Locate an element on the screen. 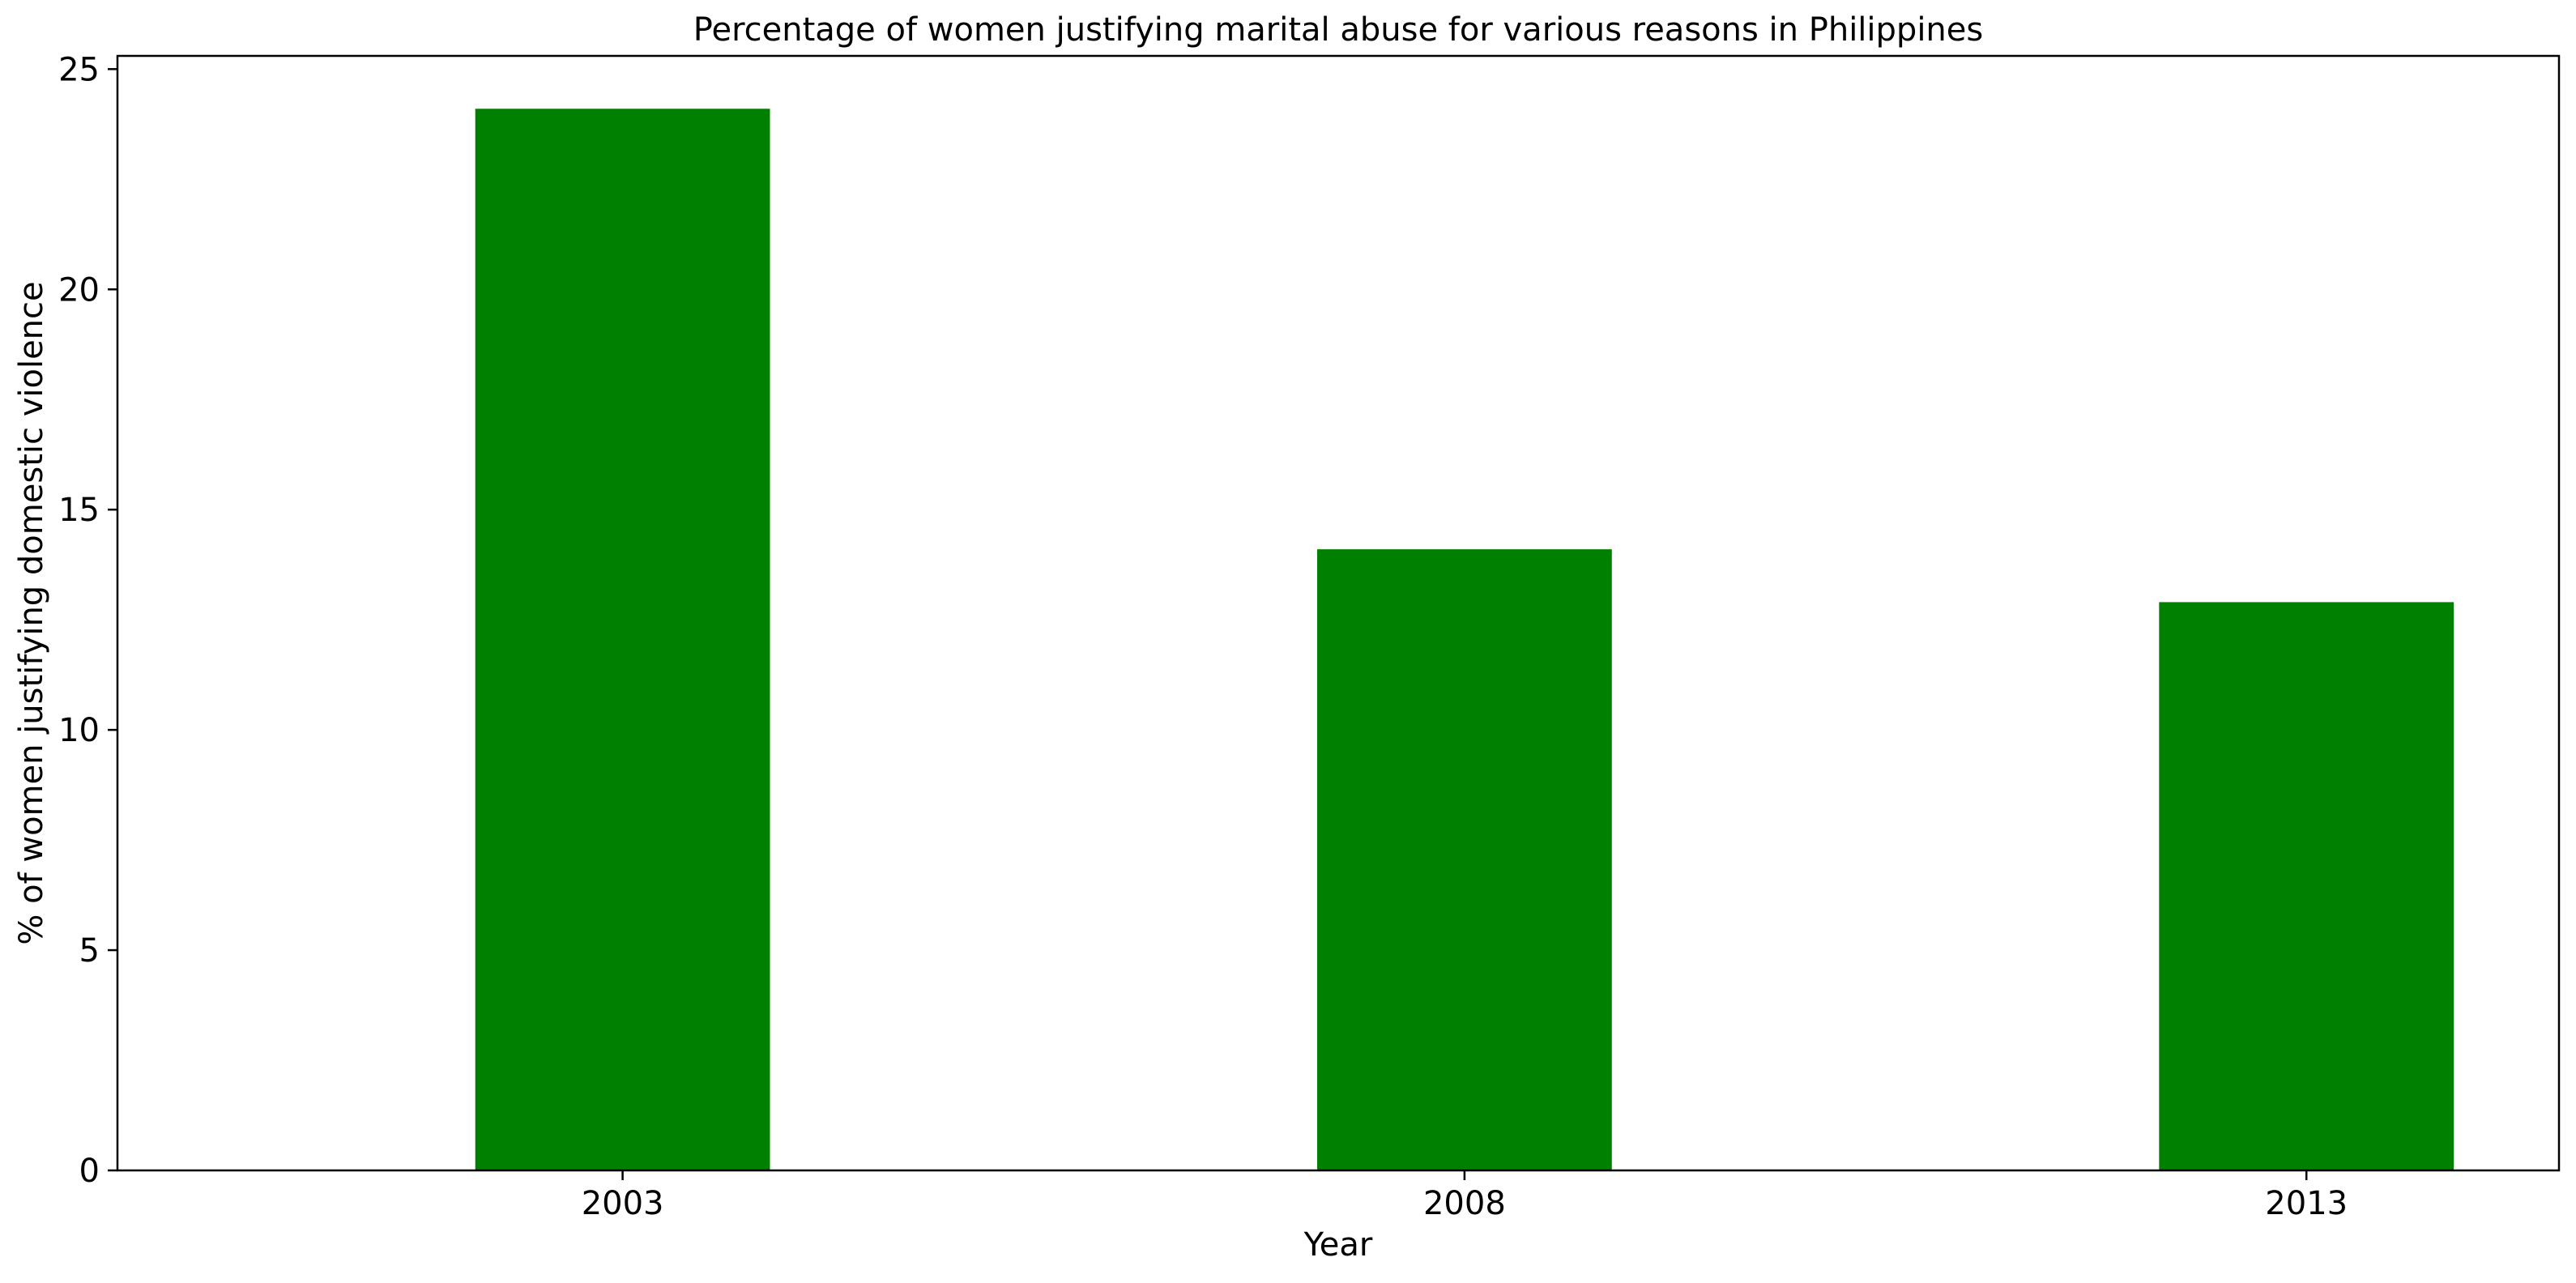 Image resolution: width=2576 pixels, height=1283 pixels. y-tick-label: 10 is located at coordinates (79, 730).